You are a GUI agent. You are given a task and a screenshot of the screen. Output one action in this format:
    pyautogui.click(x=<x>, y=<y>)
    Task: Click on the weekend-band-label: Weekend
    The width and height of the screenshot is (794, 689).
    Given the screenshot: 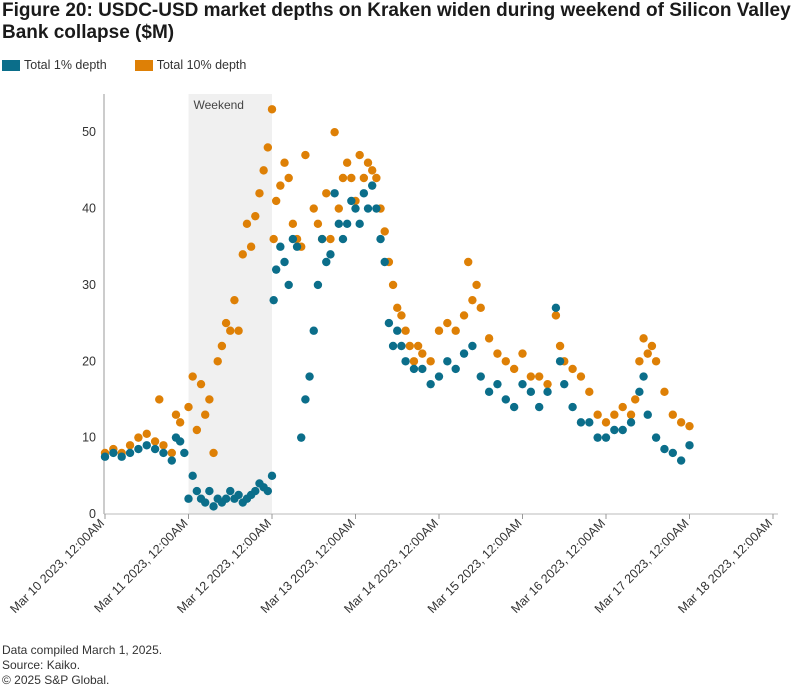 What is the action you would take?
    pyautogui.click(x=219, y=105)
    